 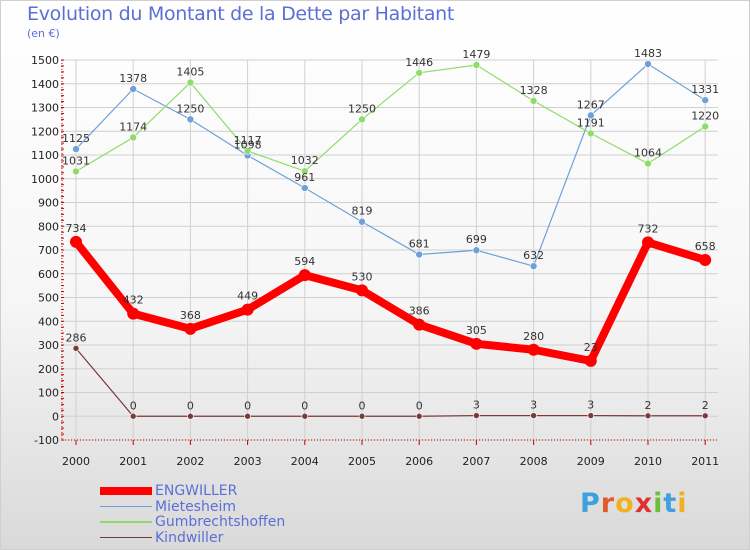 What do you see at coordinates (220, 522) in the screenshot?
I see `legend-label: Gumbrechtshoffen` at bounding box center [220, 522].